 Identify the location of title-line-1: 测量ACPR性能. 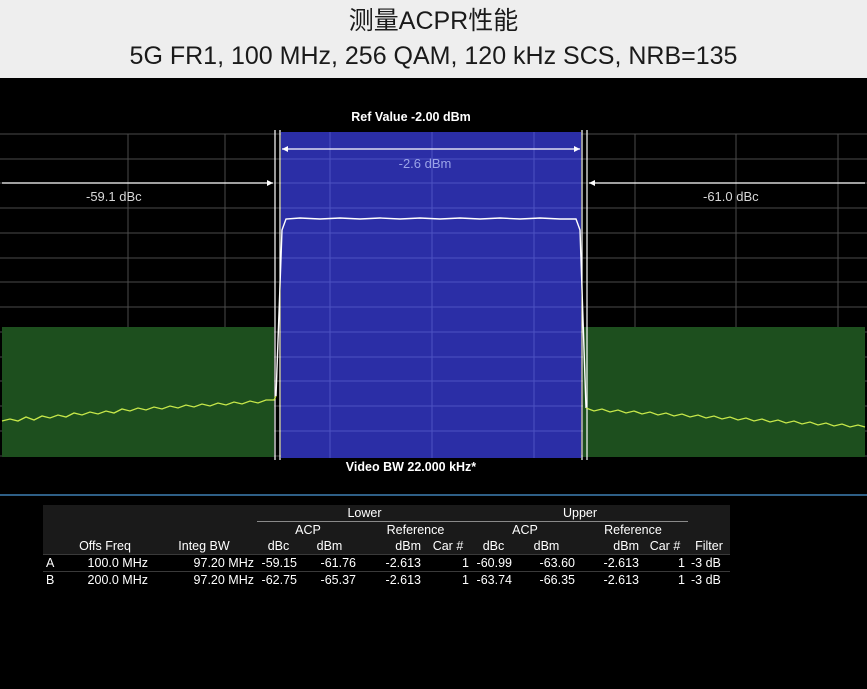
(433, 21).